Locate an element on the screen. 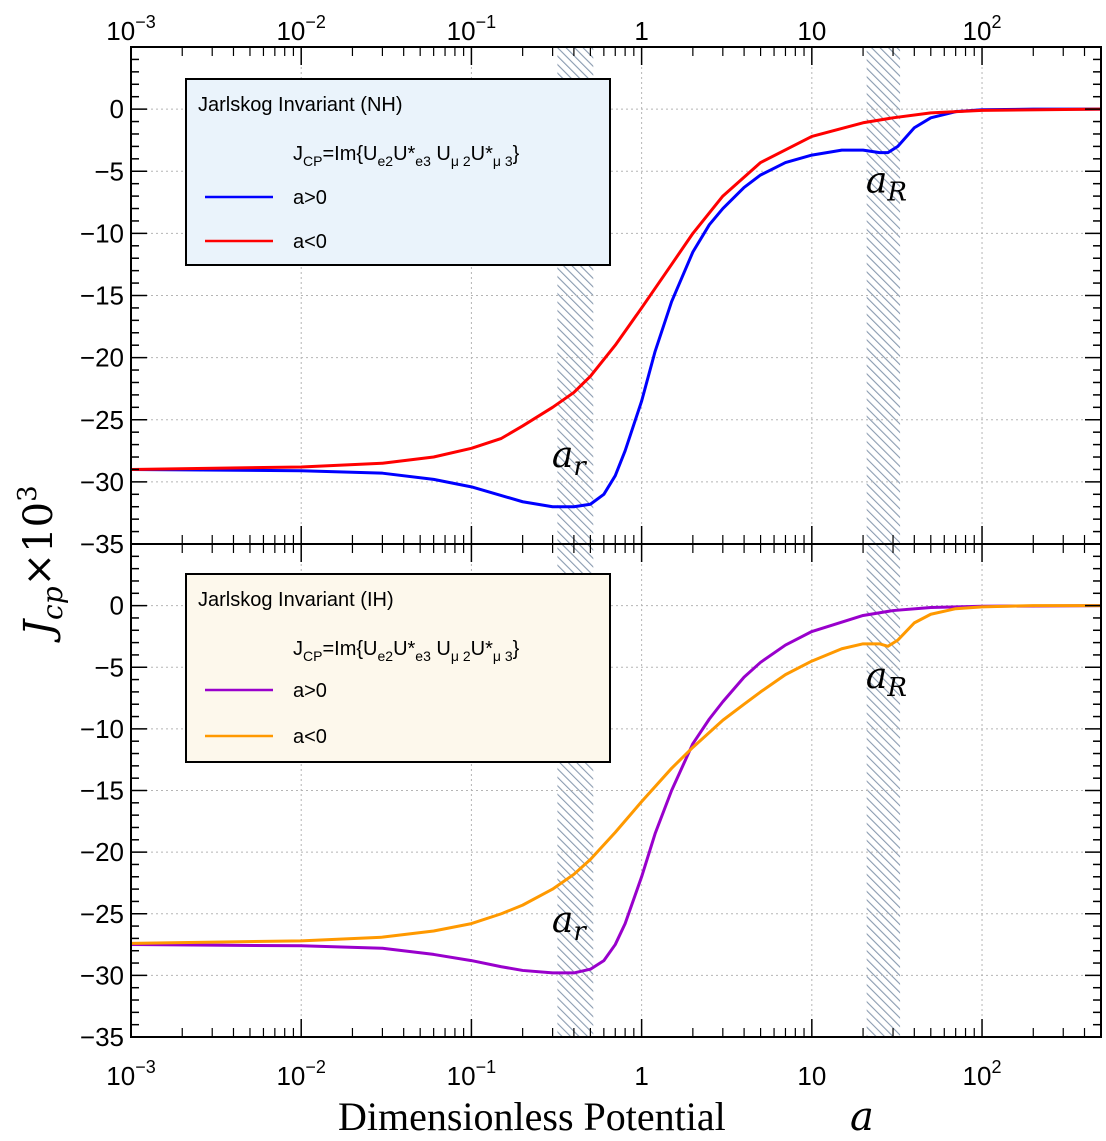 This screenshot has height=1141, width=1106. y-tick-label-nh: −20 is located at coordinates (102, 358).